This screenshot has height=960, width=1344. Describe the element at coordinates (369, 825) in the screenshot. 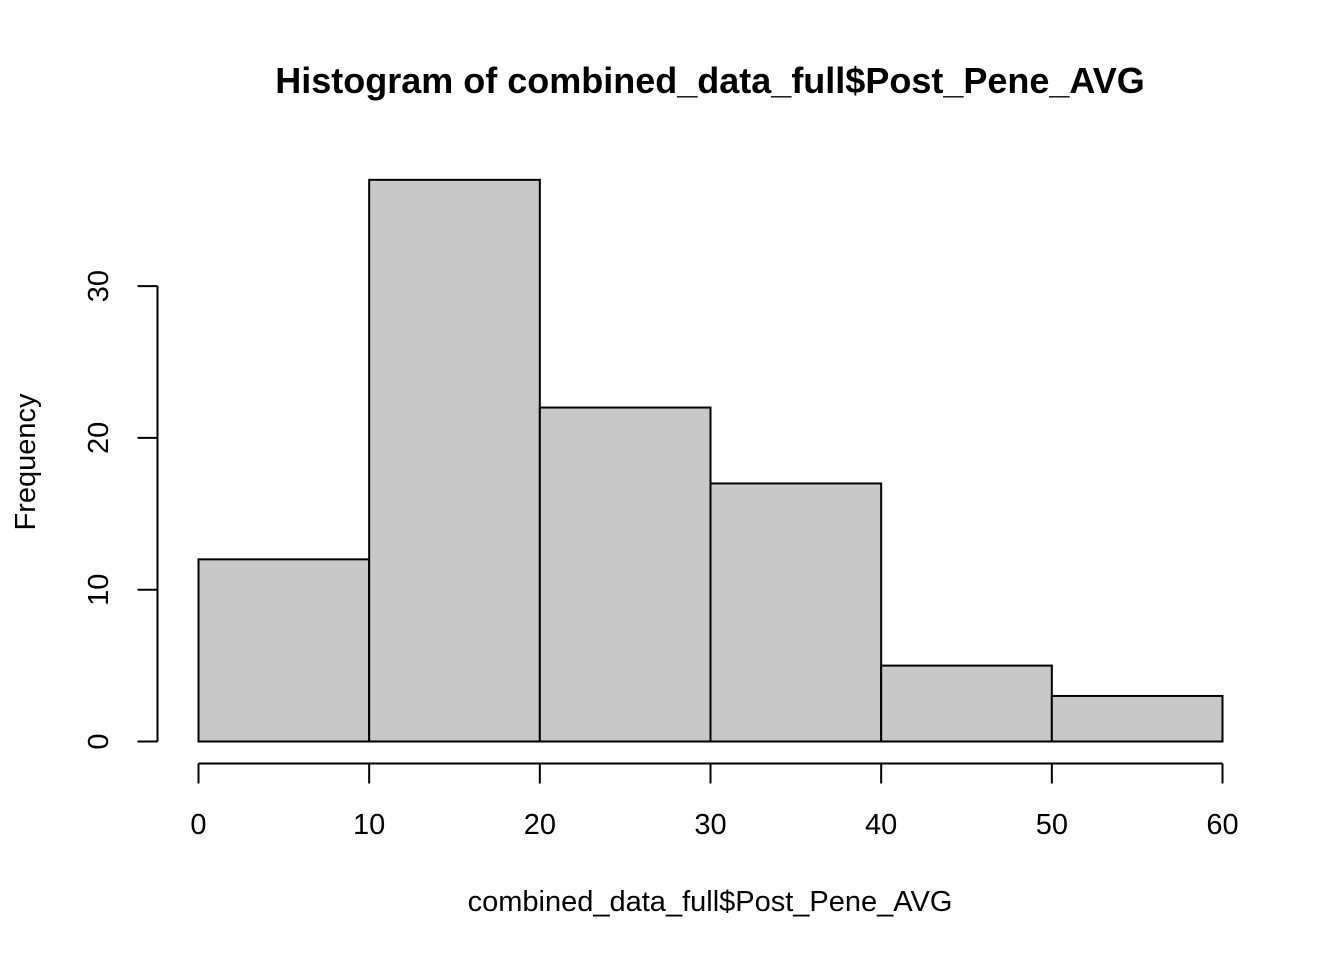

I see `x-tick-label-10: 10` at that location.